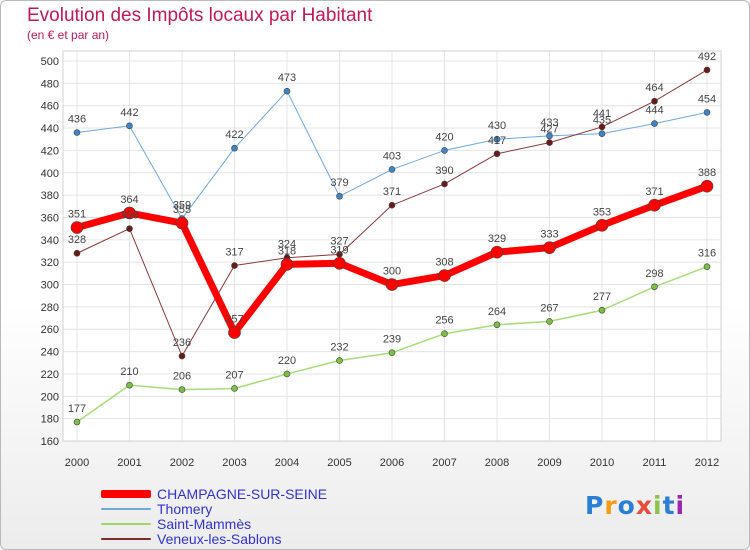 The width and height of the screenshot is (750, 550). What do you see at coordinates (287, 78) in the screenshot?
I see `data-label: 473` at bounding box center [287, 78].